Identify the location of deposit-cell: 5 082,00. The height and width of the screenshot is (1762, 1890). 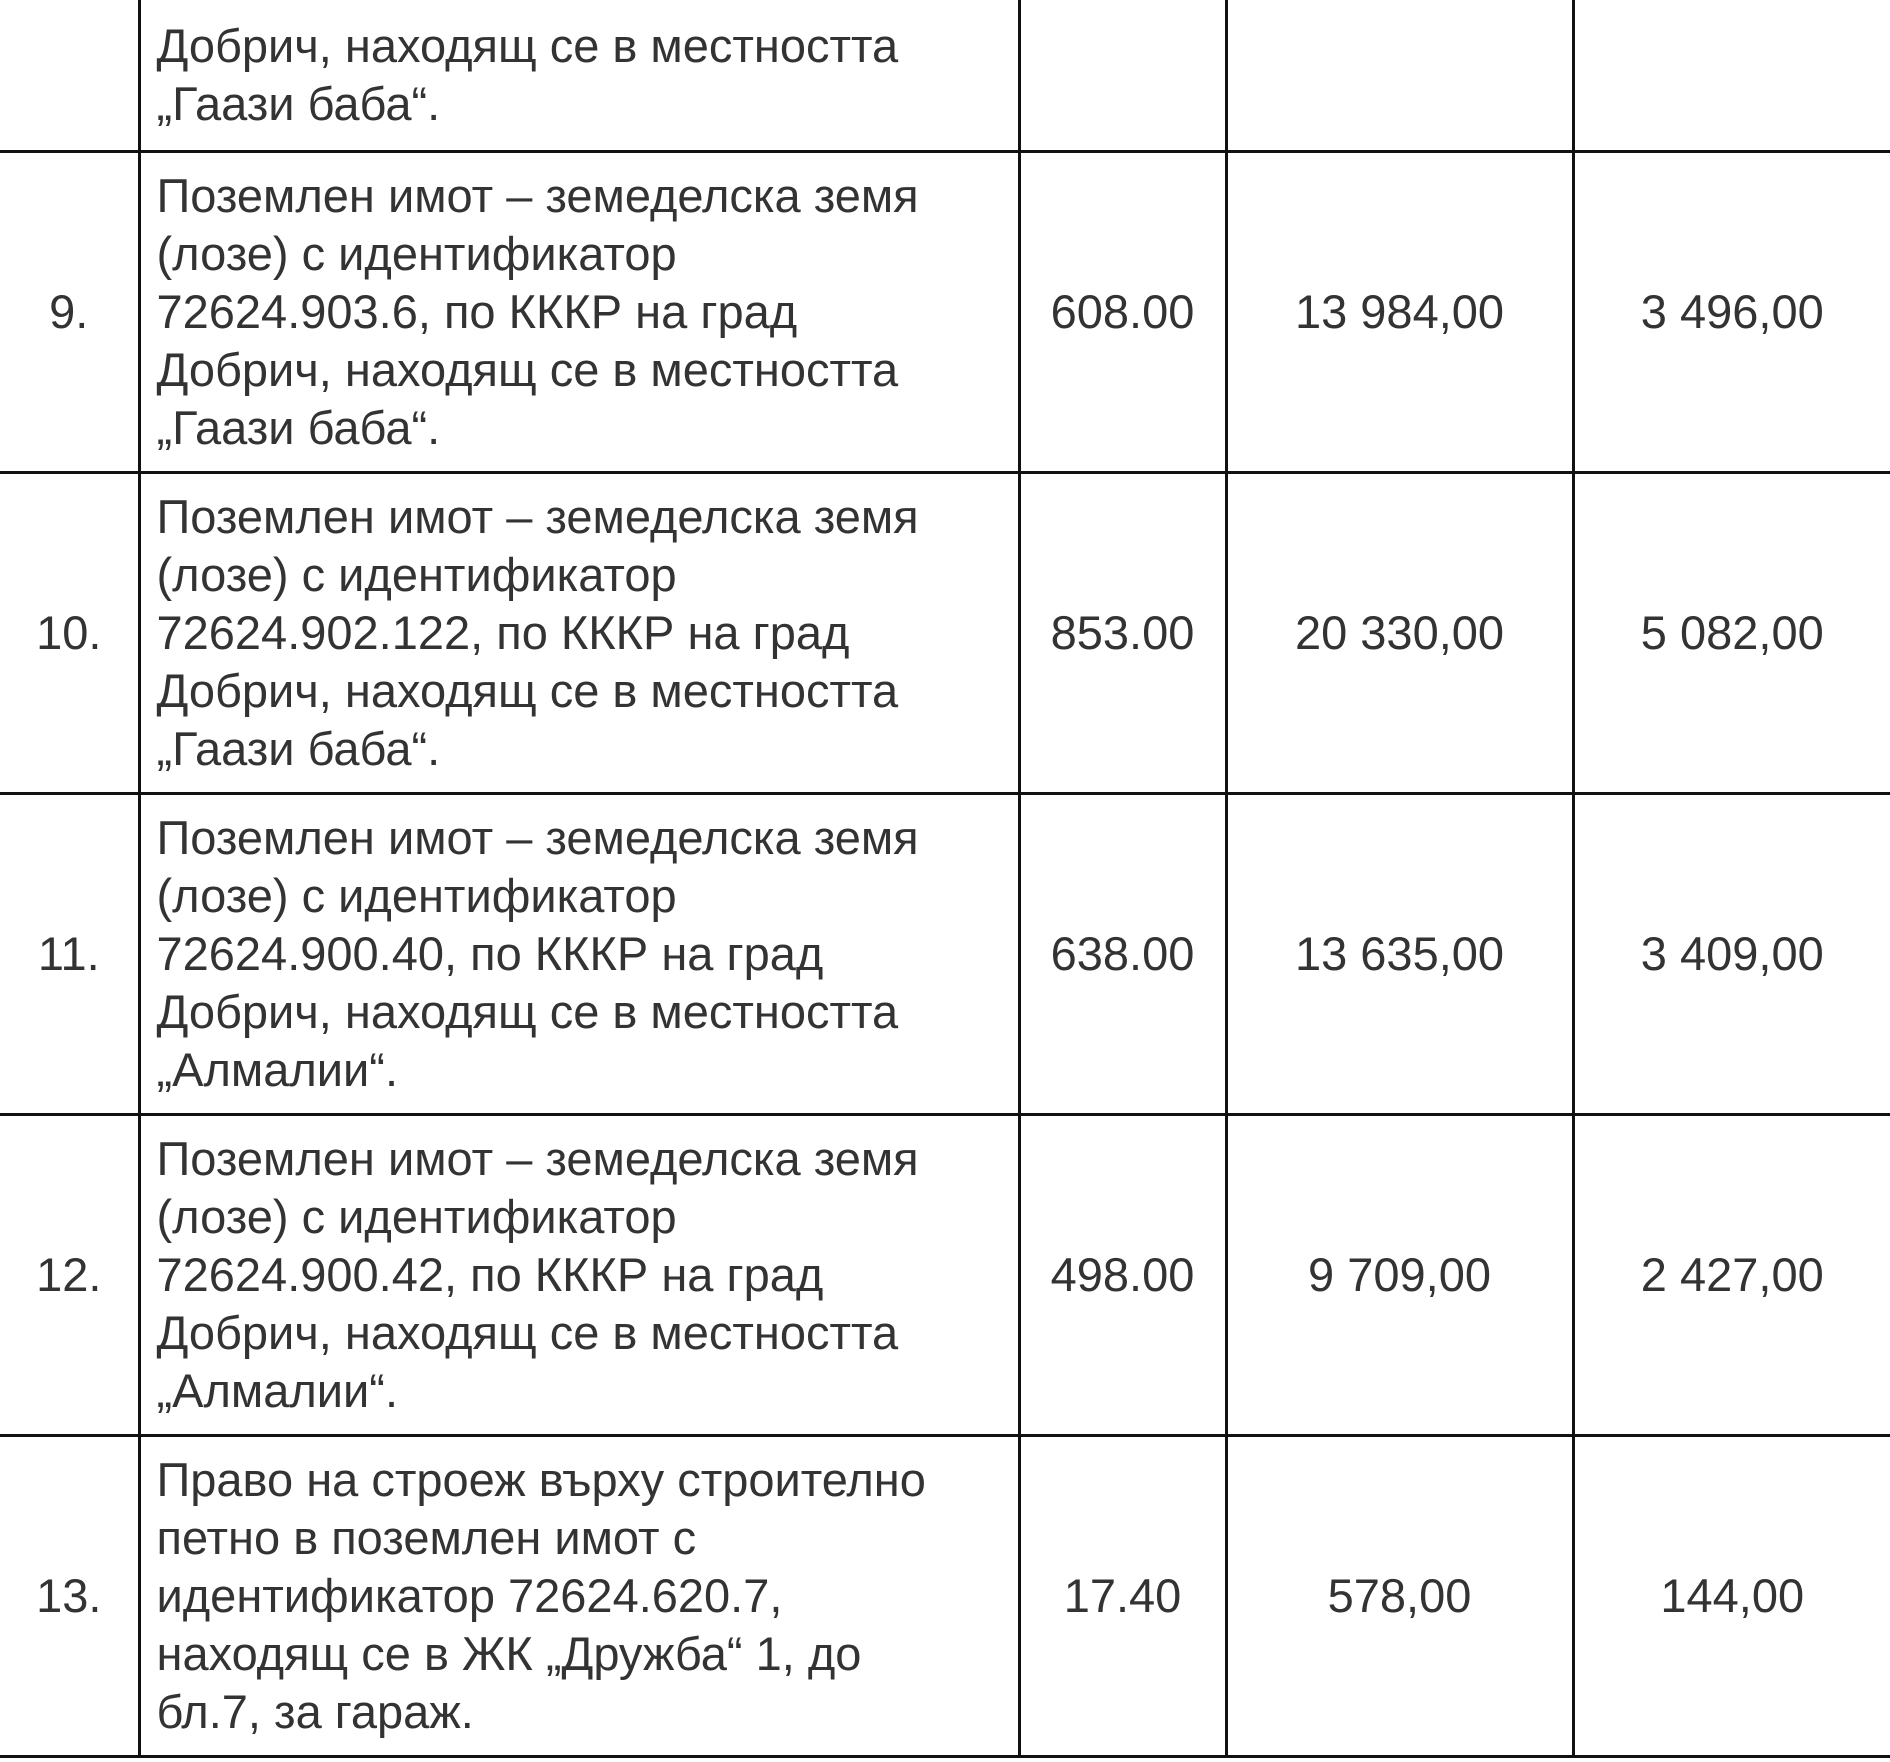
(1730, 632).